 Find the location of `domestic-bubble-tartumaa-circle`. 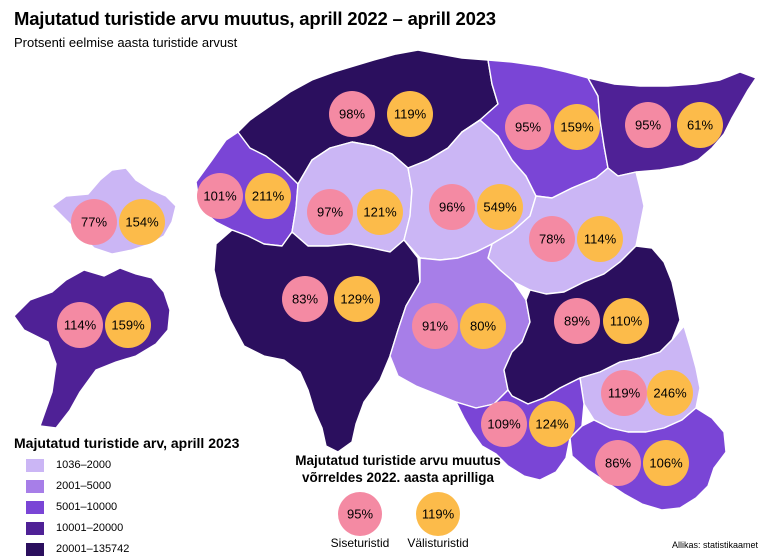

domestic-bubble-tartumaa-circle is located at coordinates (577, 321).